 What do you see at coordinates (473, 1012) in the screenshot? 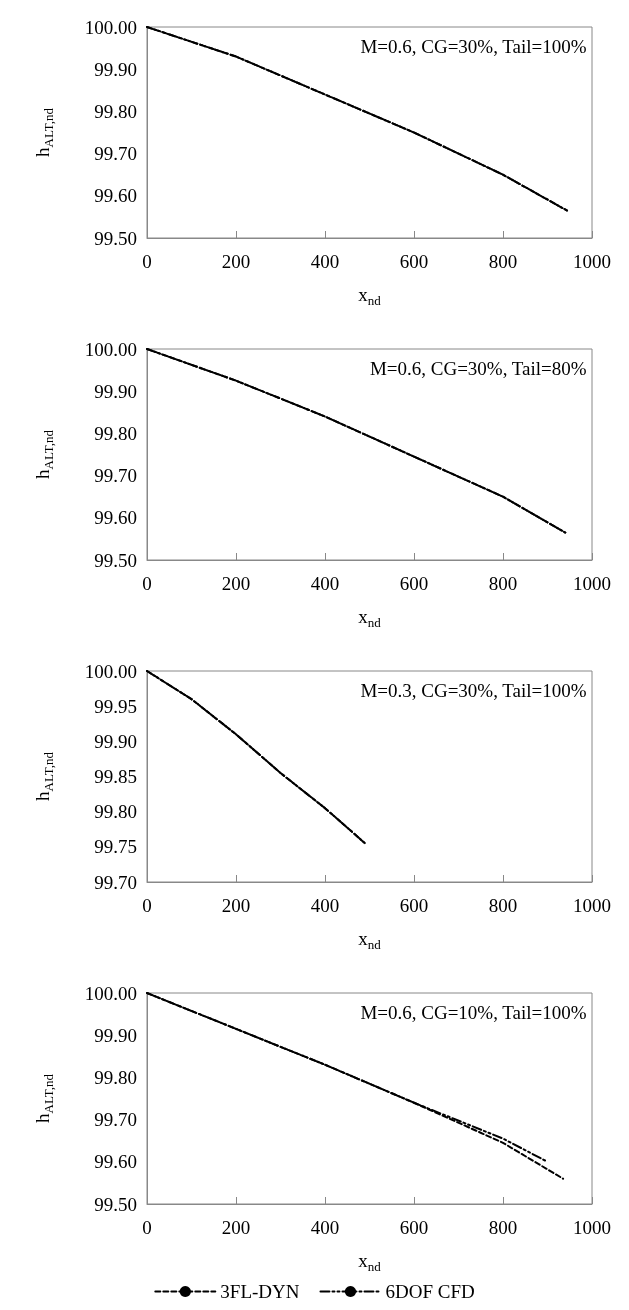
I see `annotation: M=0.6, CG=10%, Tail=100%` at bounding box center [473, 1012].